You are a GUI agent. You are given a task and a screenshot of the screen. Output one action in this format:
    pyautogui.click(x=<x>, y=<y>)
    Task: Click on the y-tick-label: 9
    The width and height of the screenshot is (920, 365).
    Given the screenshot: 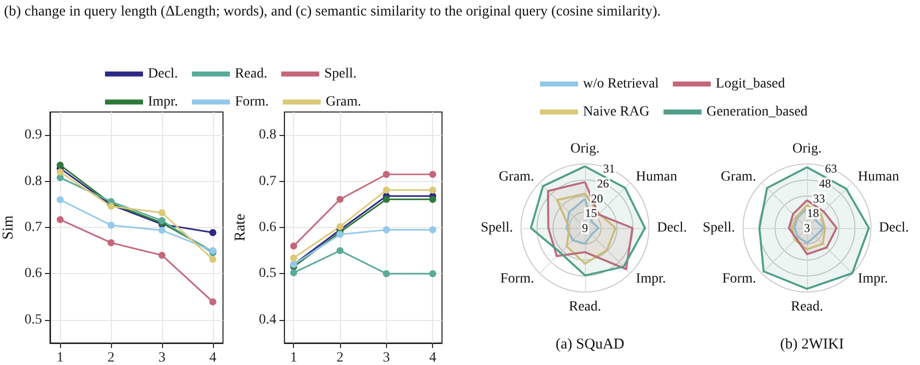 What is the action you would take?
    pyautogui.click(x=585, y=228)
    